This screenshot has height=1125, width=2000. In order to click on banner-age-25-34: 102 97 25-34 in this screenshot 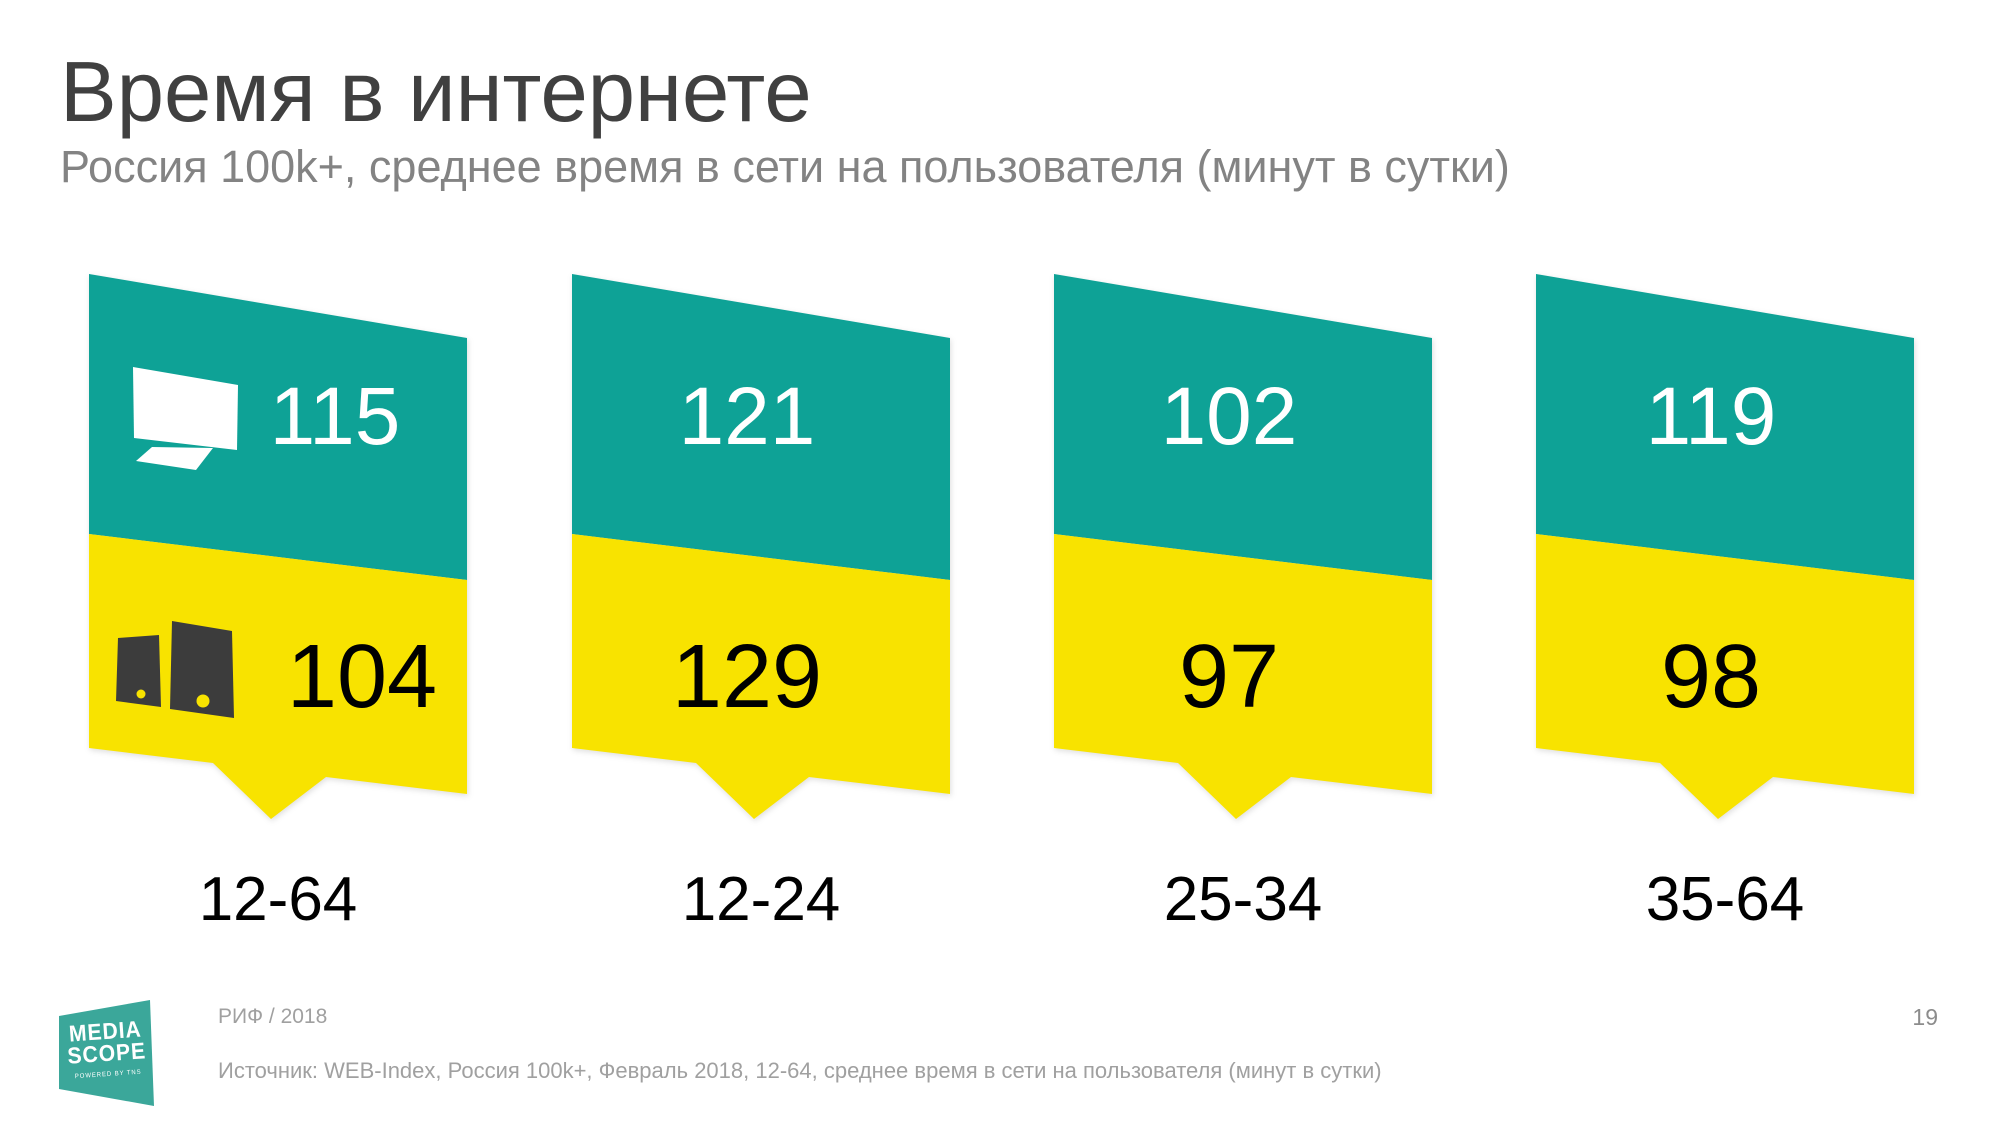, I will do `click(1243, 619)`.